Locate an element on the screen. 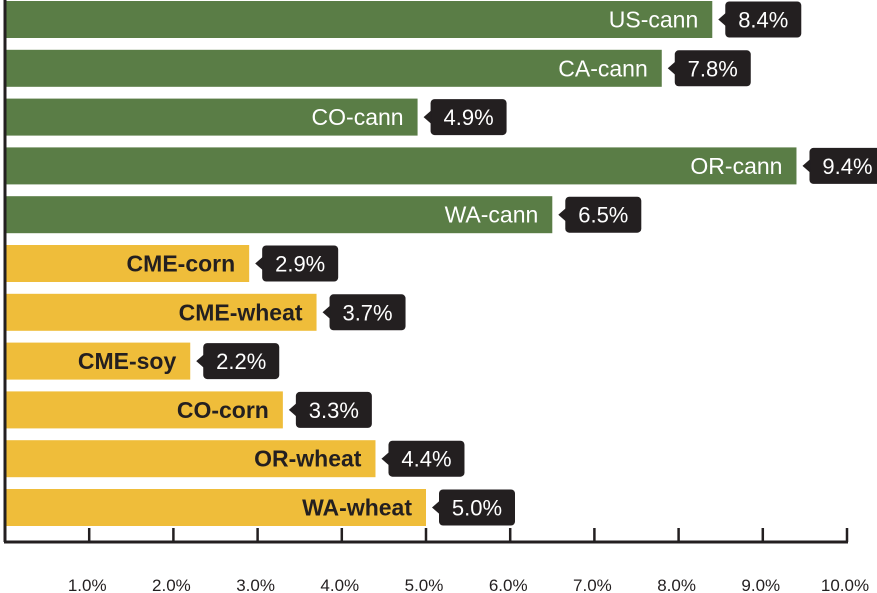 The image size is (877, 593). bar-label-or-cann: OR-cann is located at coordinates (736, 166).